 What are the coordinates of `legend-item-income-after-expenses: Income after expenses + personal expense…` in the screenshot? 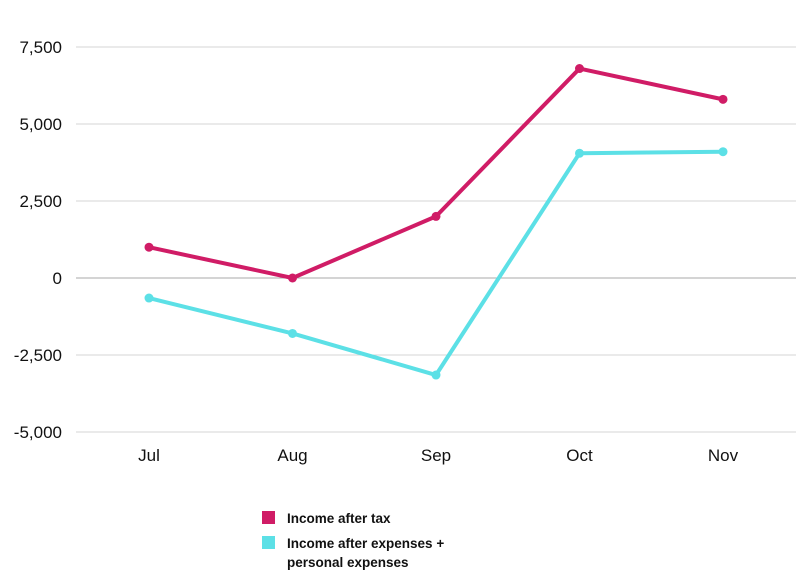 It's located at (369, 553).